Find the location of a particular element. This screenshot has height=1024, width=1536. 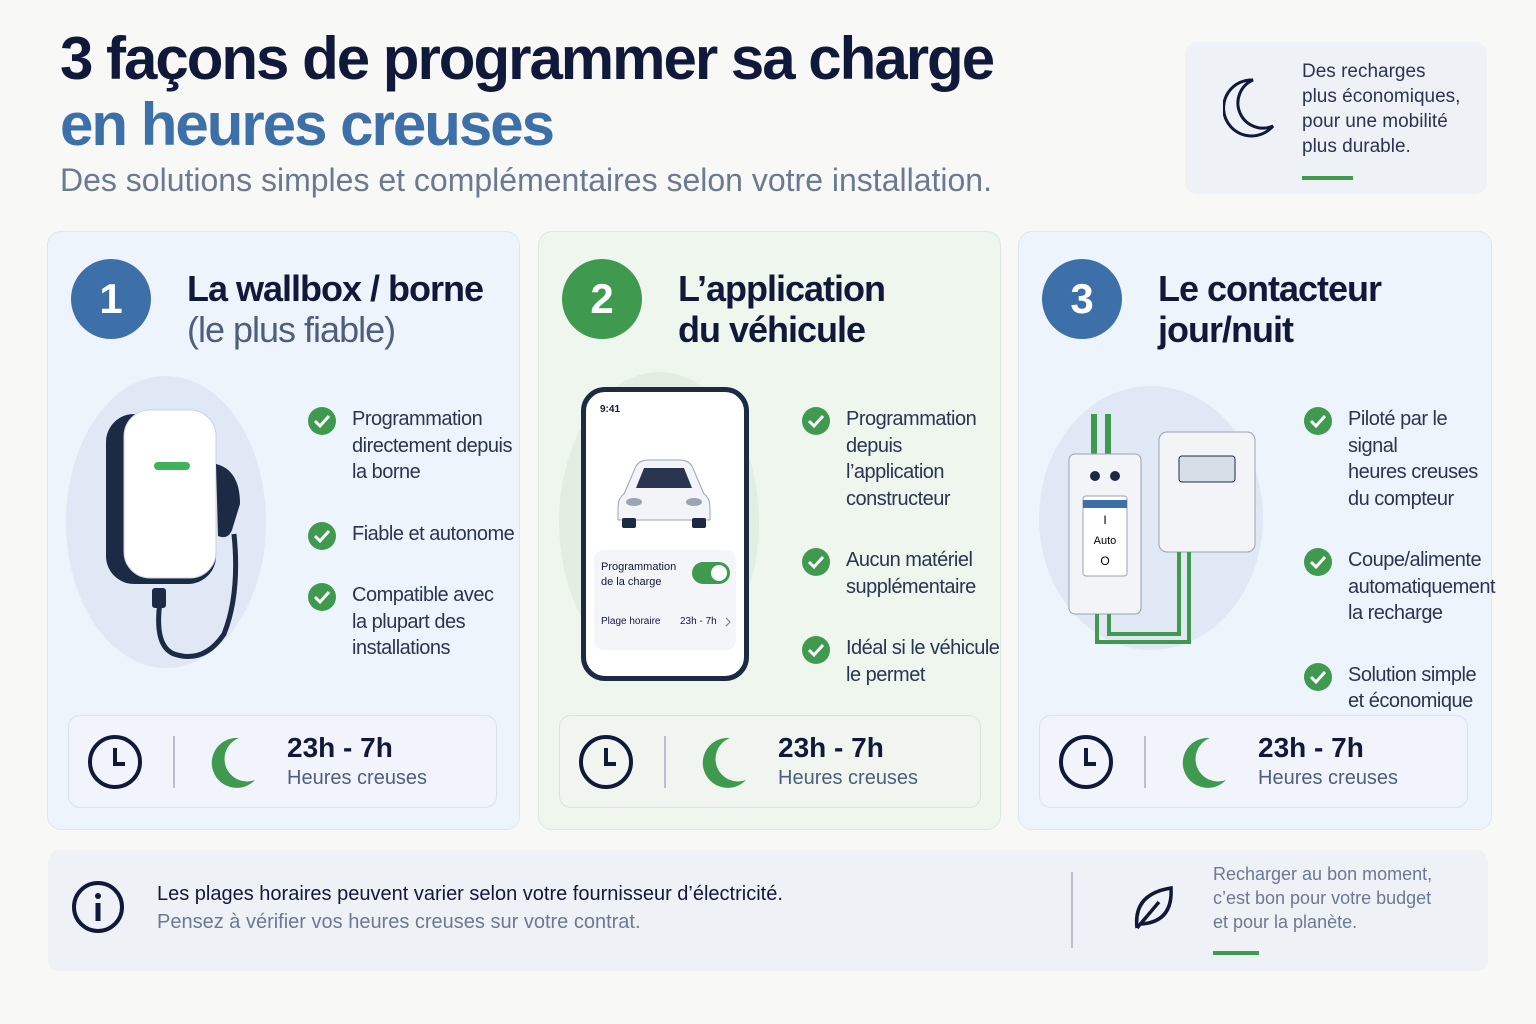

toggle-label: Programmation de la charge is located at coordinates (638, 575).